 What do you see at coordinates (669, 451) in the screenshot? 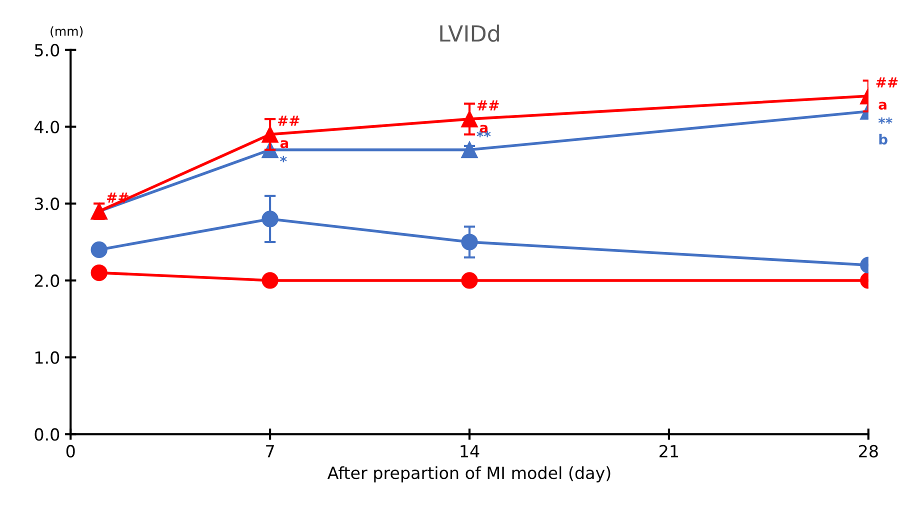
I see `x-tick-label: 21` at bounding box center [669, 451].